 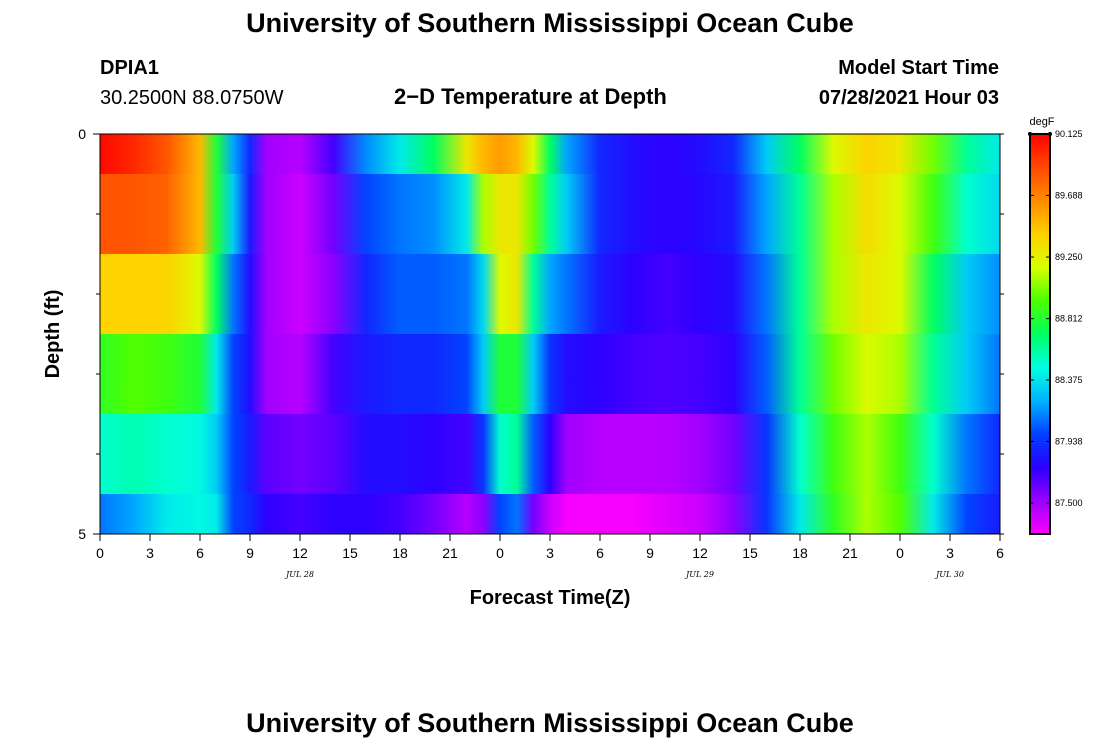 What do you see at coordinates (53, 334) in the screenshot?
I see `y-axis-label: Depth (ft)` at bounding box center [53, 334].